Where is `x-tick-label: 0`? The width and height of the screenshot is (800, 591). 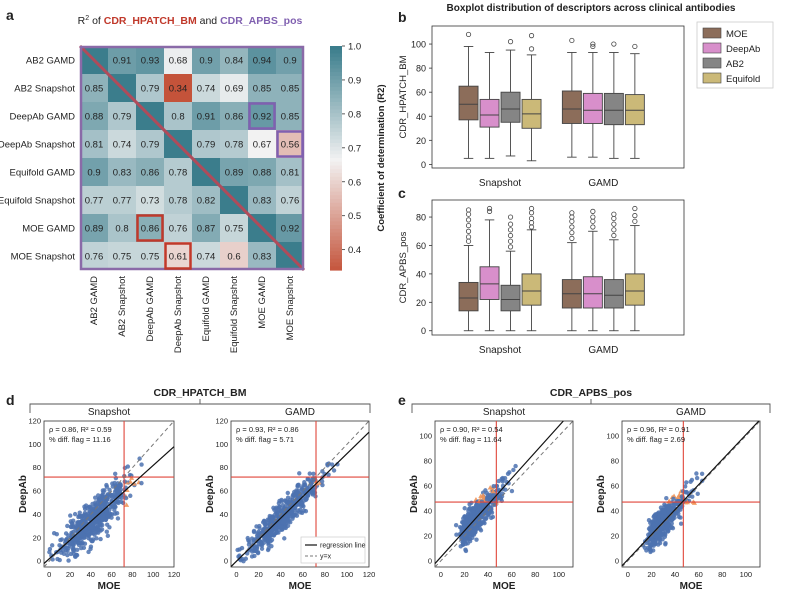
x-tick-label: 0 is located at coordinates (441, 574).